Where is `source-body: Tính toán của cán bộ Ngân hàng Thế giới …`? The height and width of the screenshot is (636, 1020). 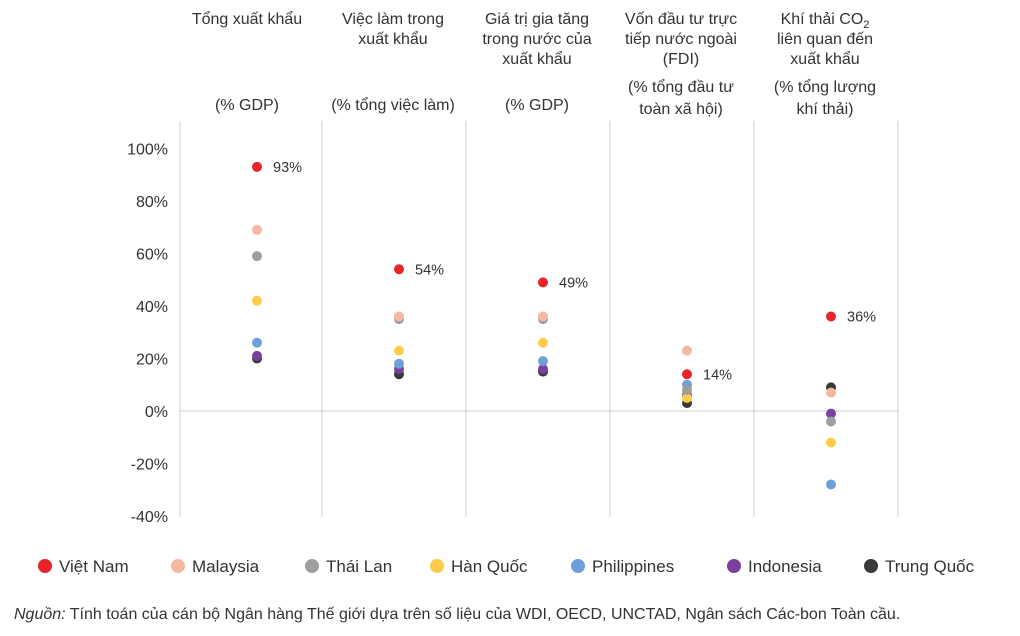 source-body: Tính toán của cán bộ Ngân hàng Thế giới … is located at coordinates (483, 614).